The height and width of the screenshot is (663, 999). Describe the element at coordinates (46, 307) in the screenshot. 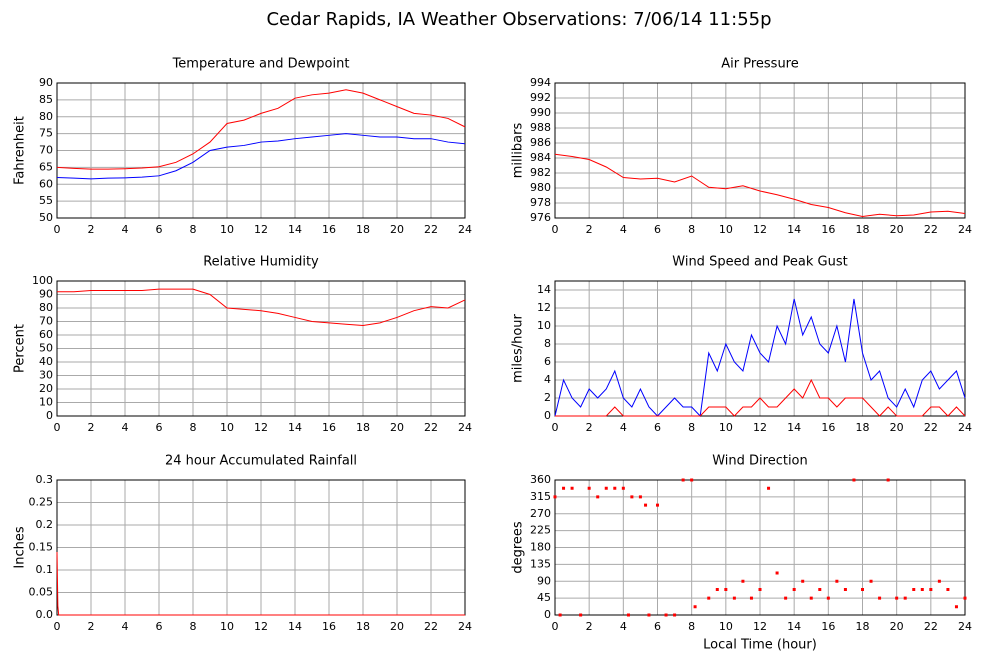

I see `y-tick-label: 80` at that location.